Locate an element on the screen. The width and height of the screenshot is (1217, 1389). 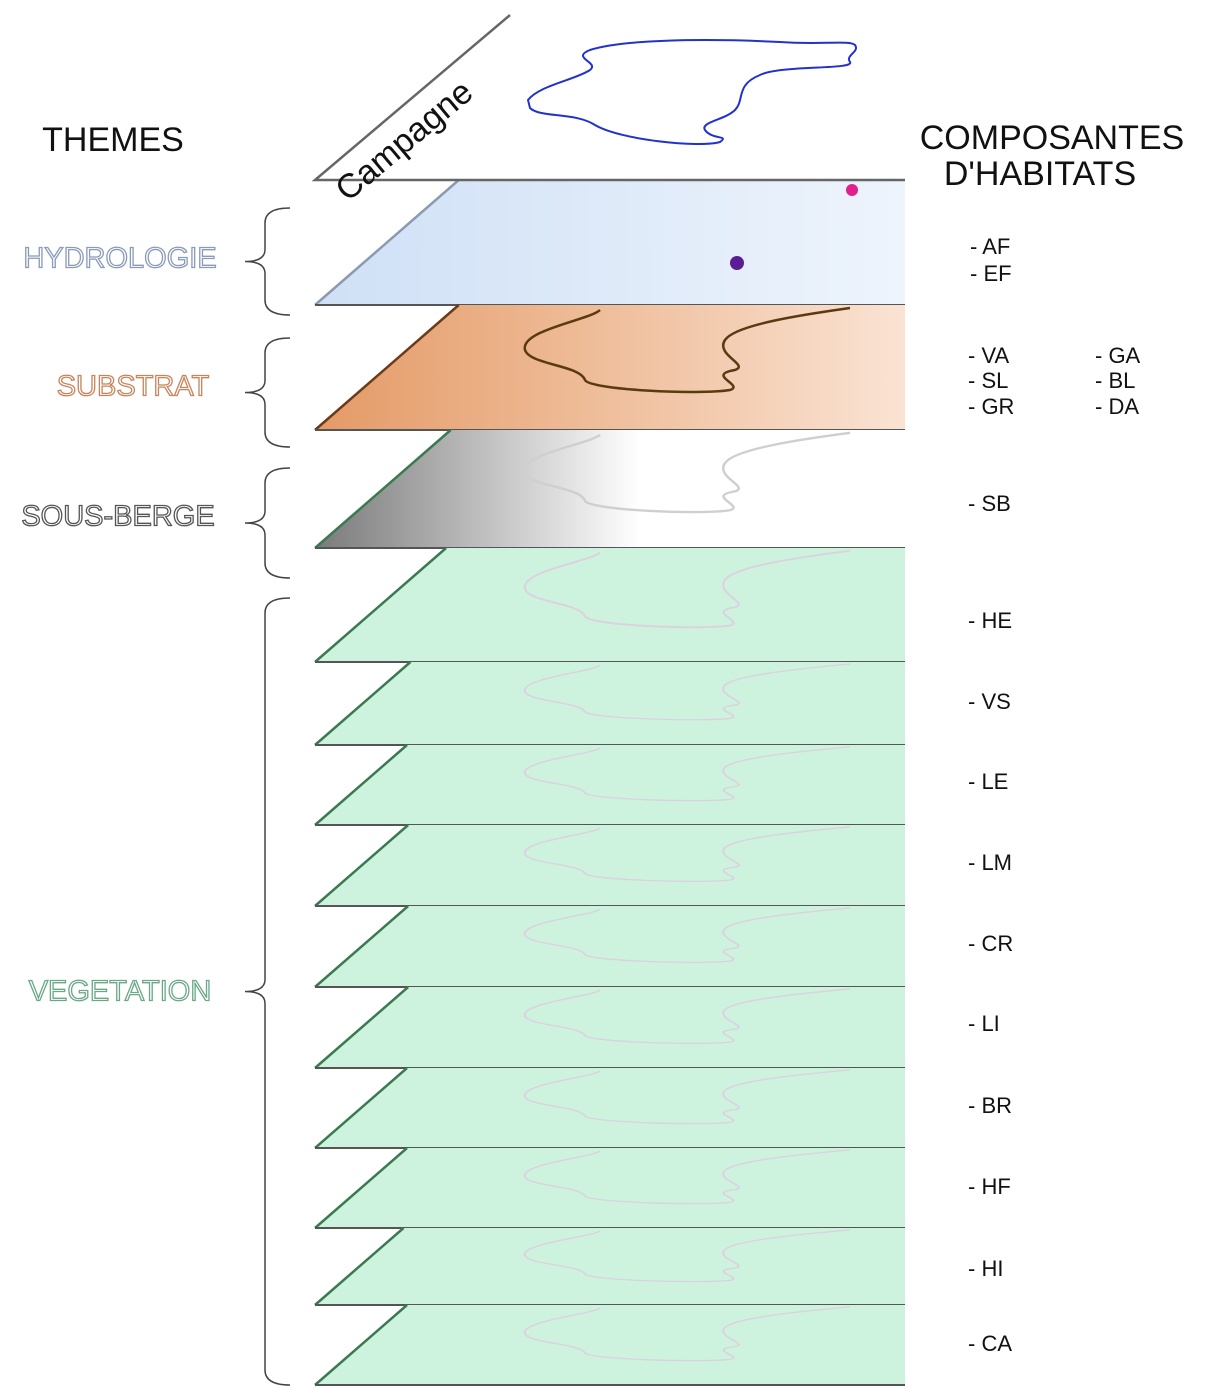
theme-label: VEGETATION is located at coordinates (120, 992).